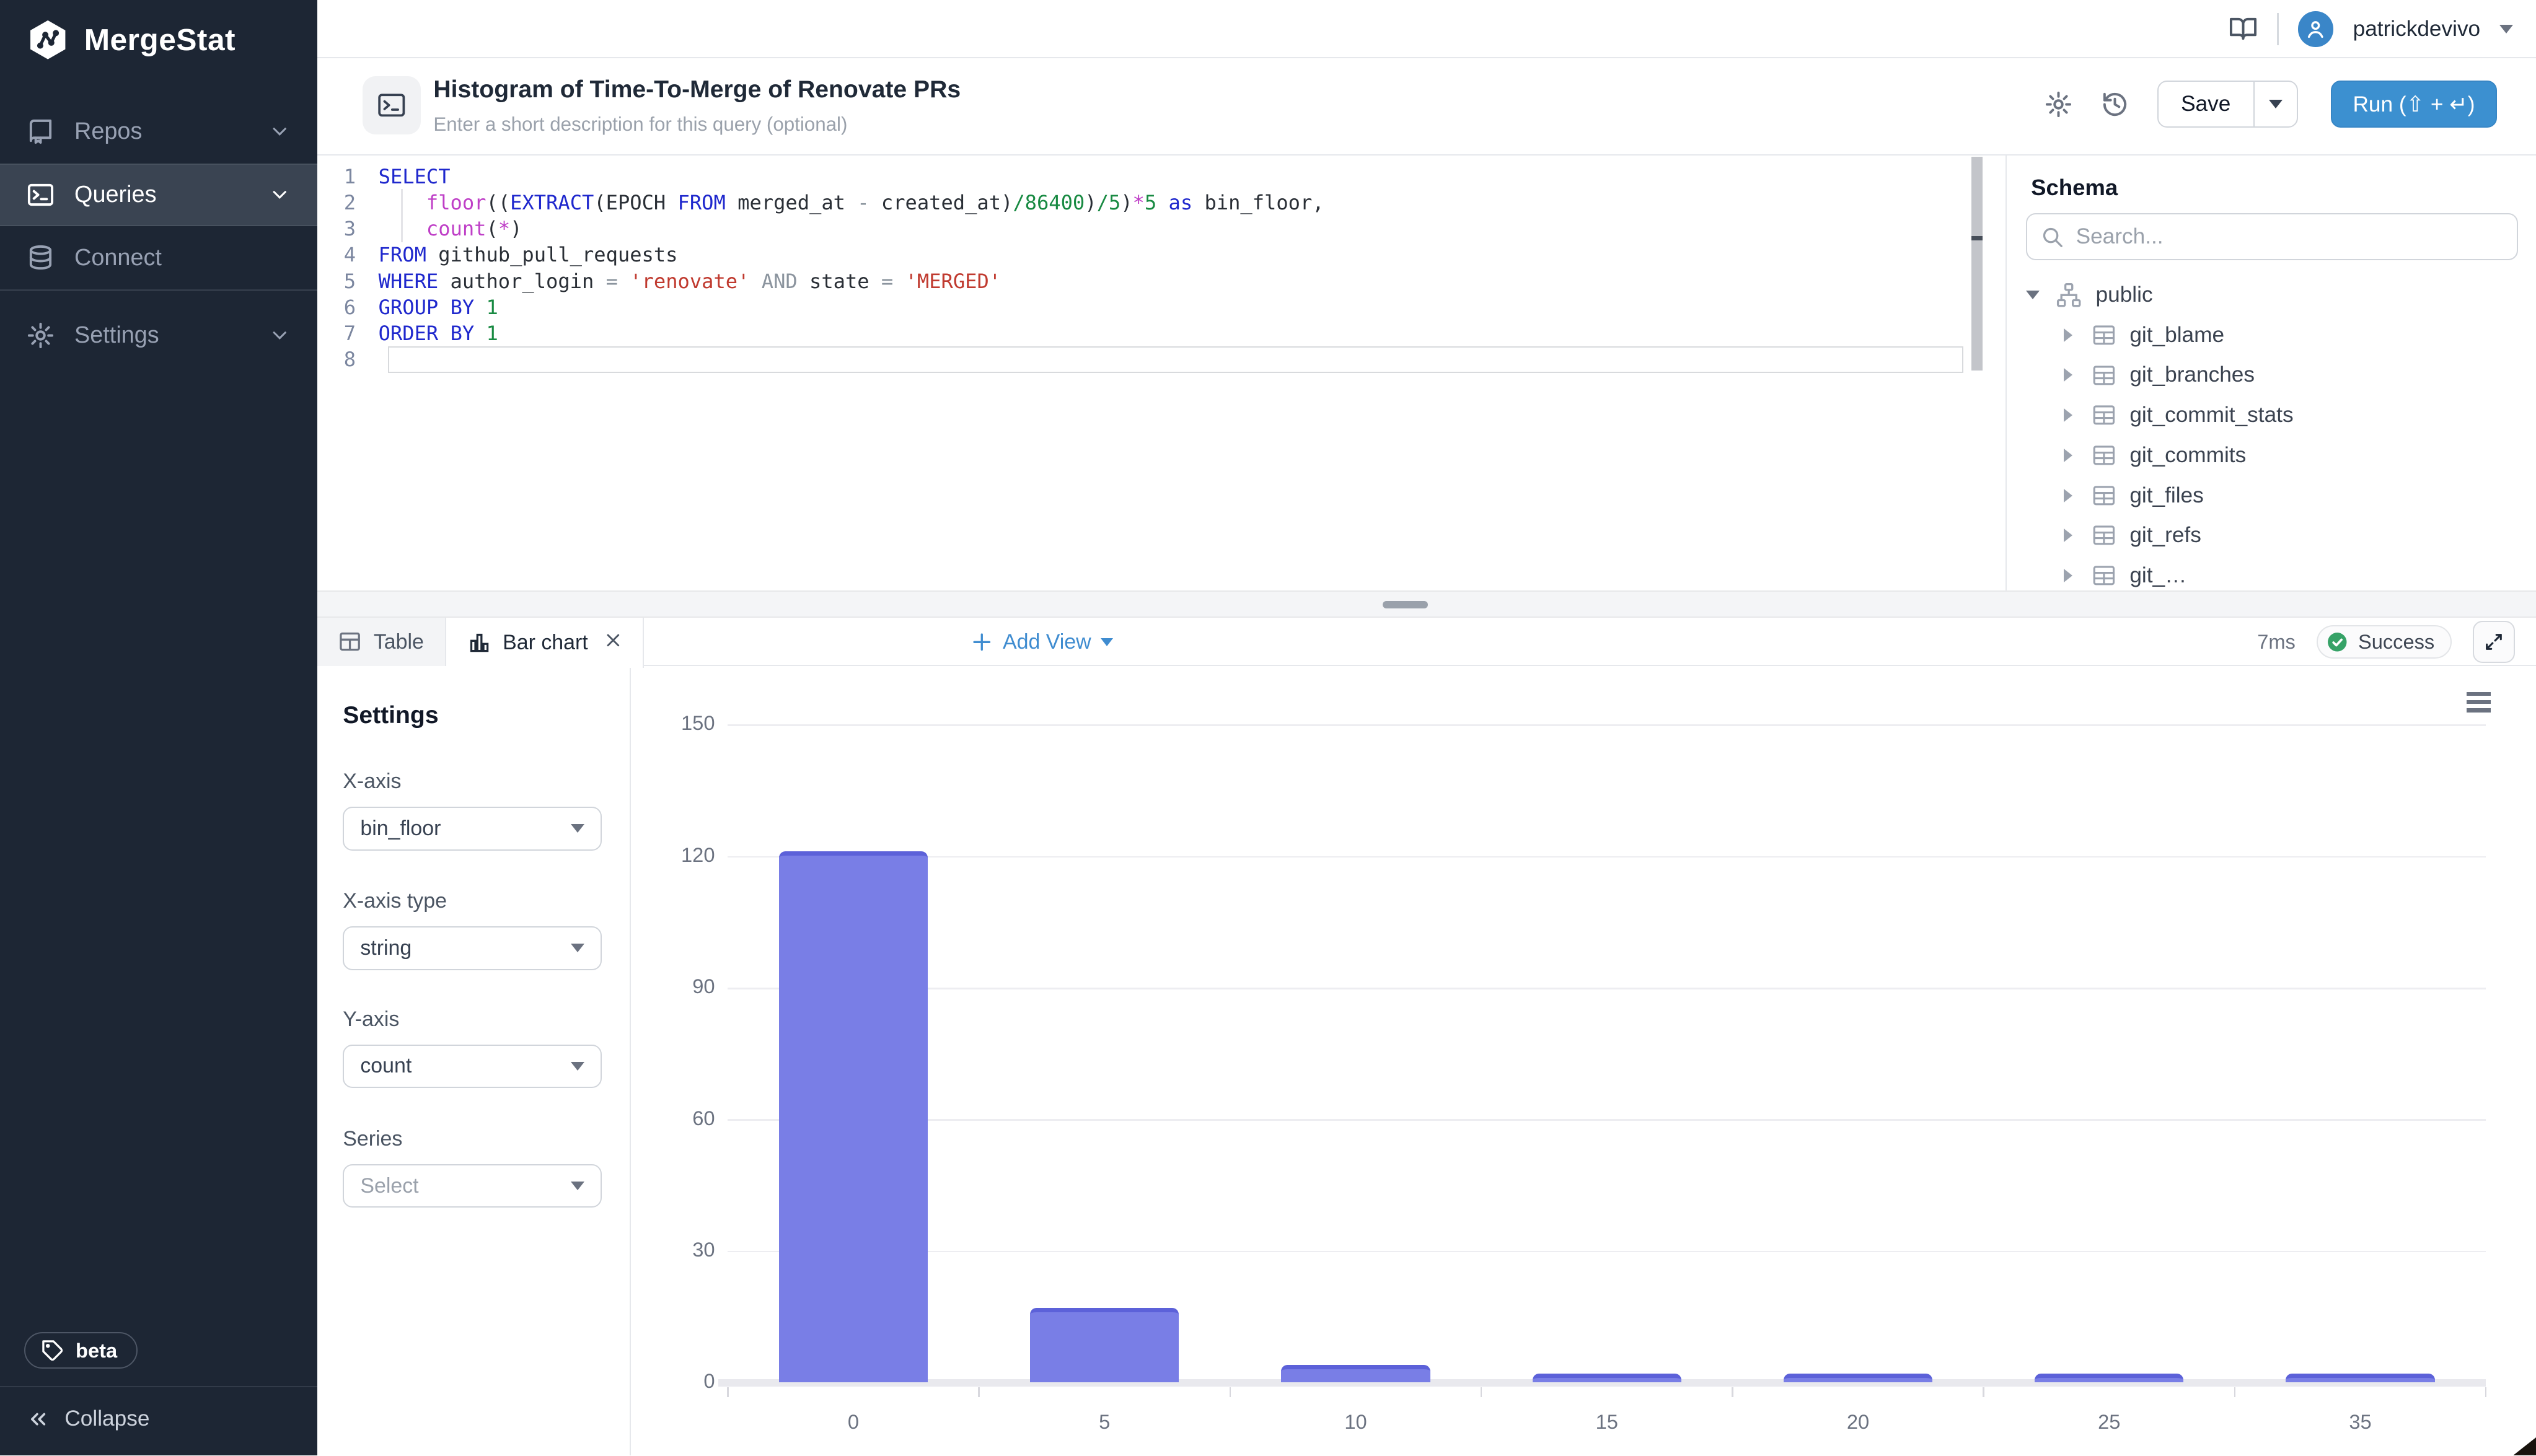 Image resolution: width=2536 pixels, height=1456 pixels. I want to click on username: patrickdevivo, so click(2417, 29).